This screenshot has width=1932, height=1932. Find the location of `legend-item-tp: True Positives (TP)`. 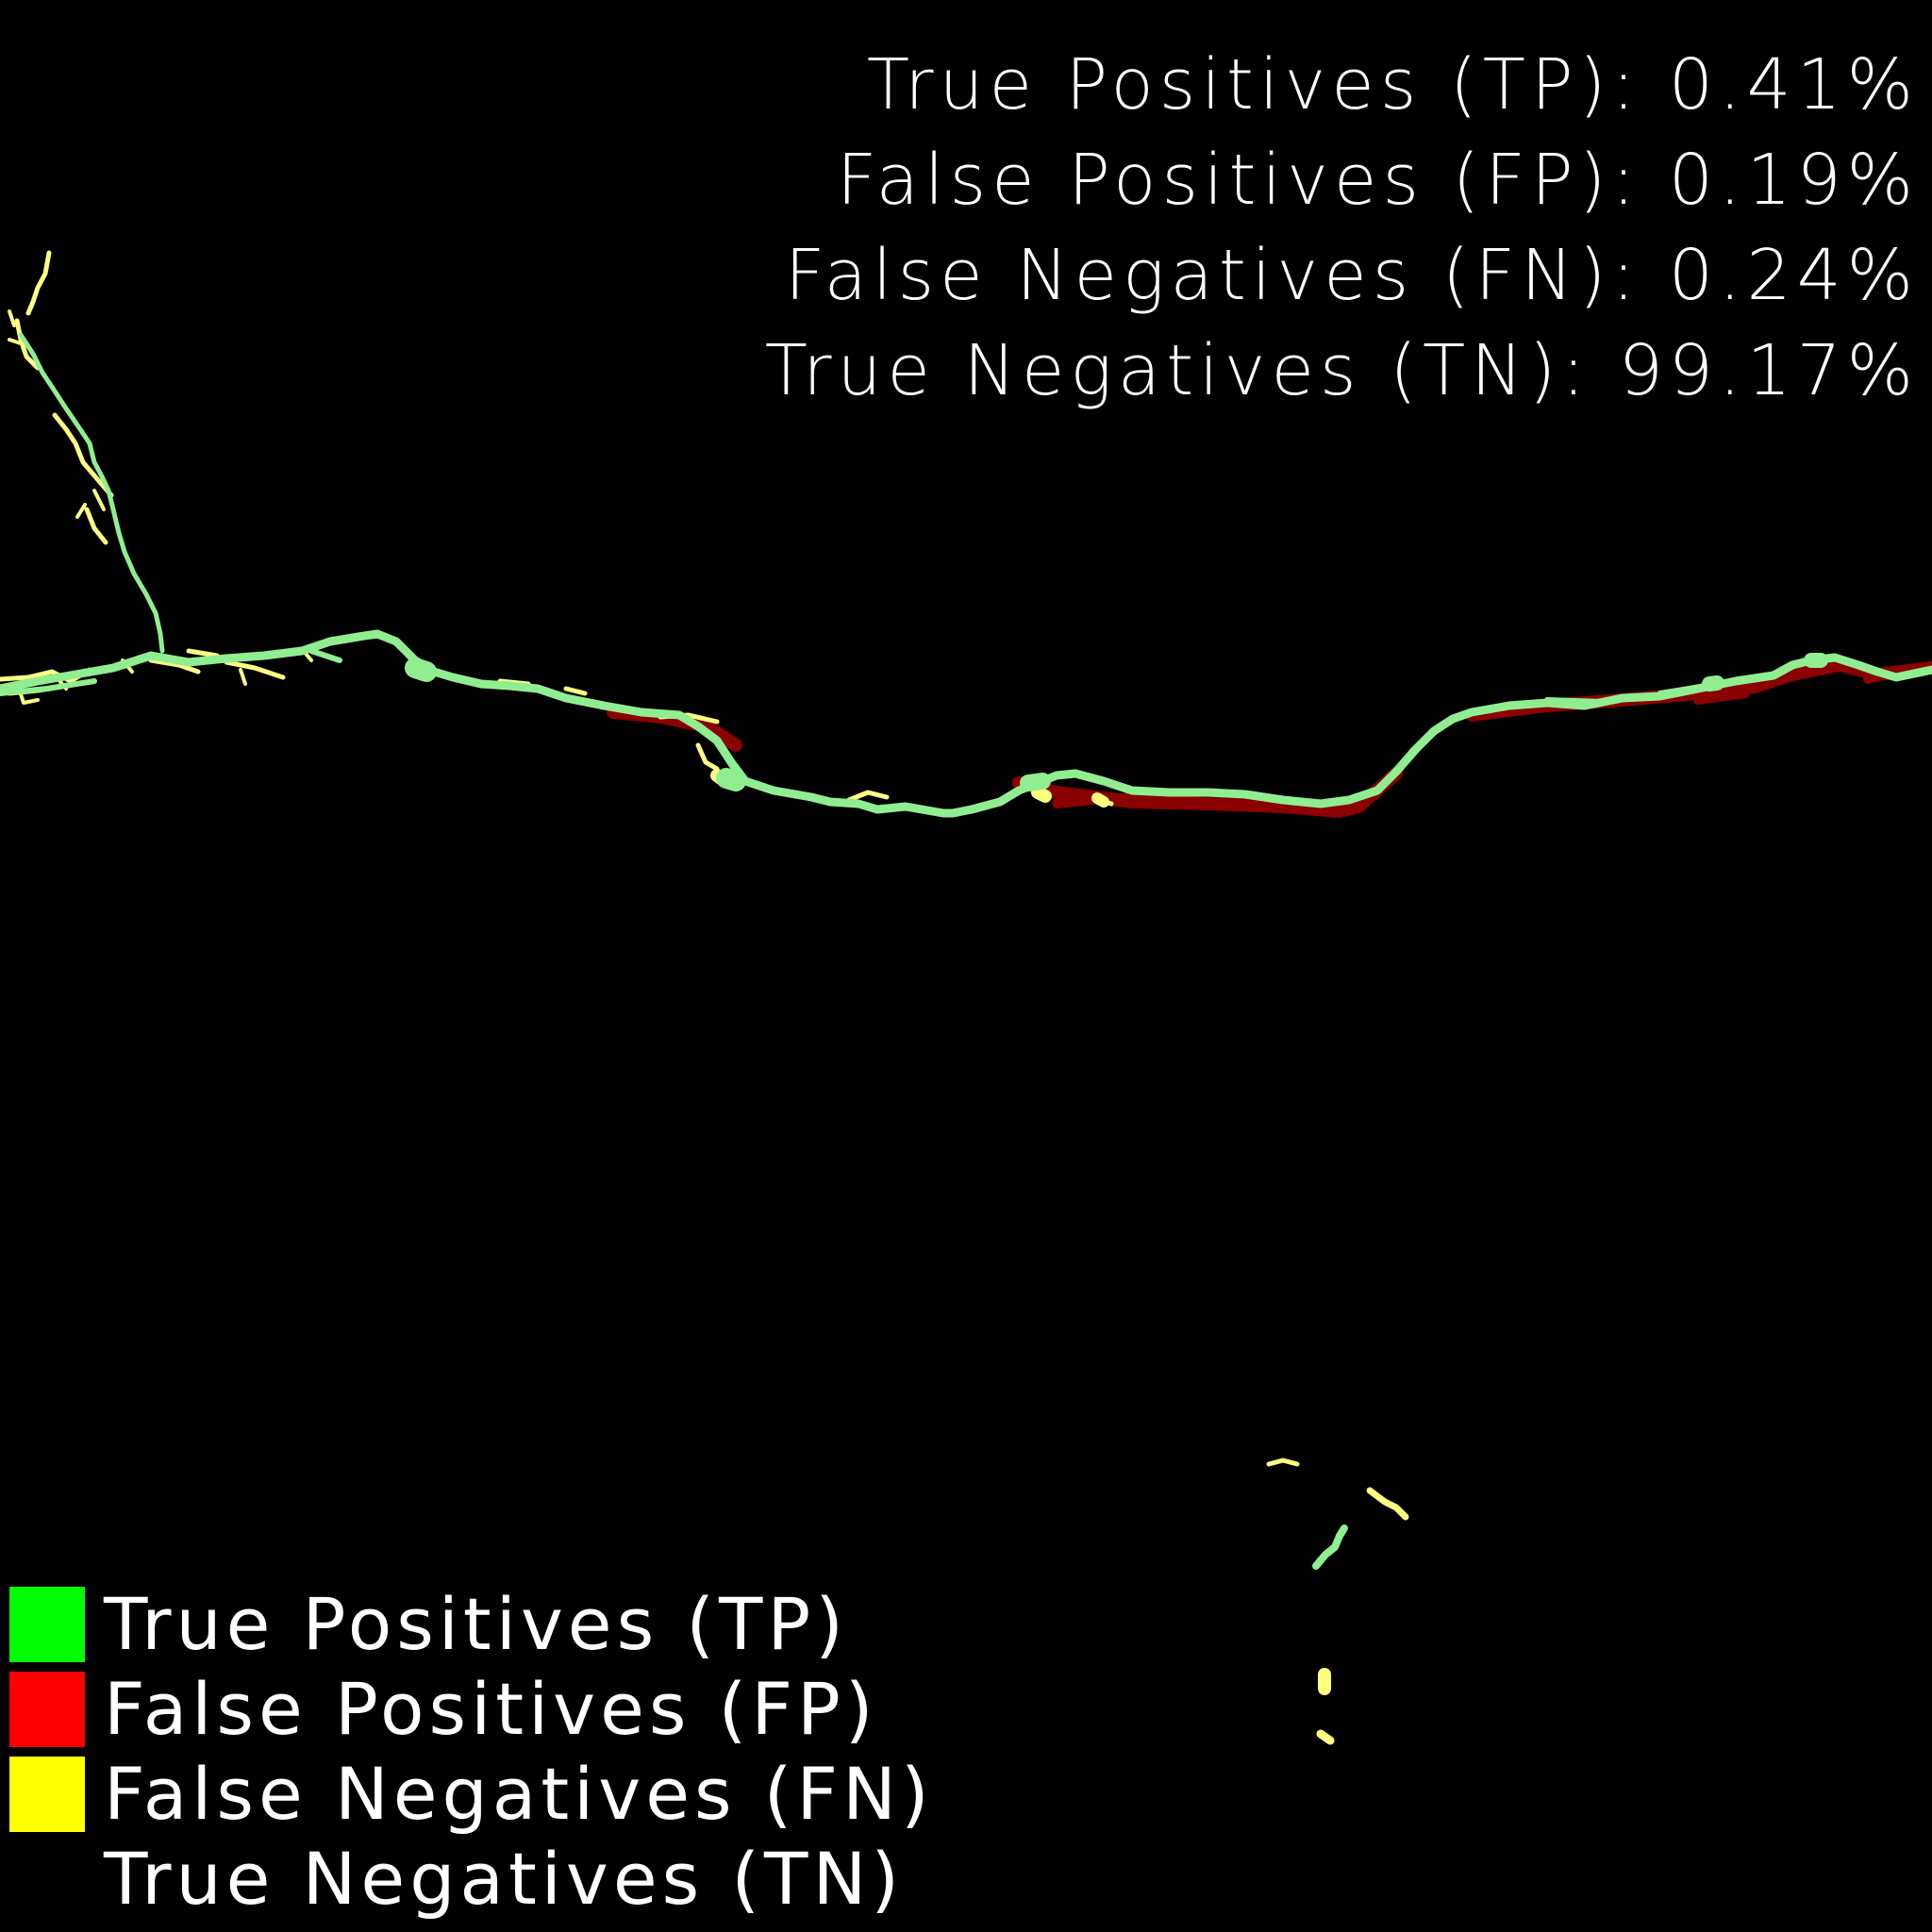

legend-item-tp: True Positives (TP) is located at coordinates (472, 1625).